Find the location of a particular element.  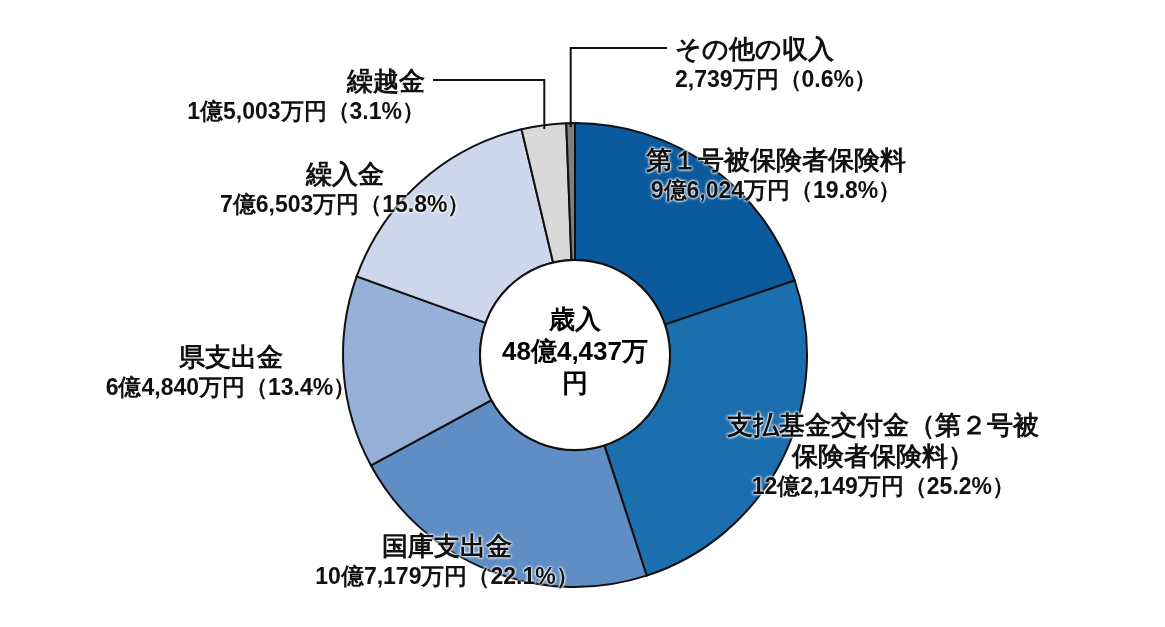

text: 歳入 is located at coordinates (575, 319).